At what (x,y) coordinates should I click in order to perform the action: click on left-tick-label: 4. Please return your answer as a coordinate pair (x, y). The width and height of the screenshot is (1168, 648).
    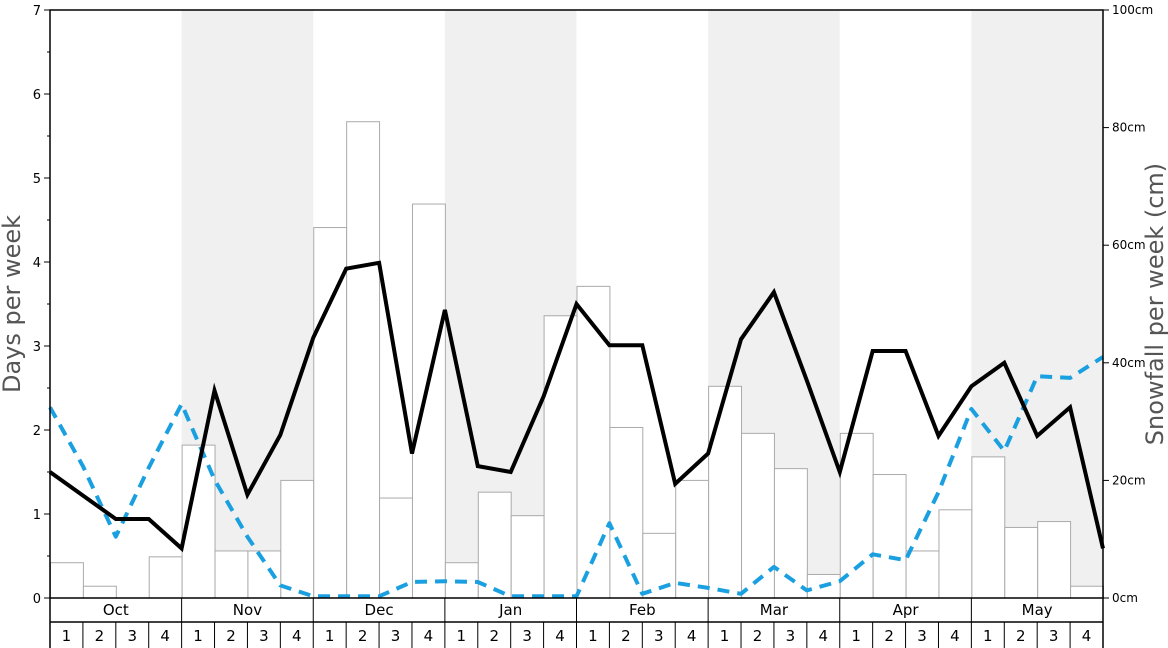
    Looking at the image, I should click on (37, 263).